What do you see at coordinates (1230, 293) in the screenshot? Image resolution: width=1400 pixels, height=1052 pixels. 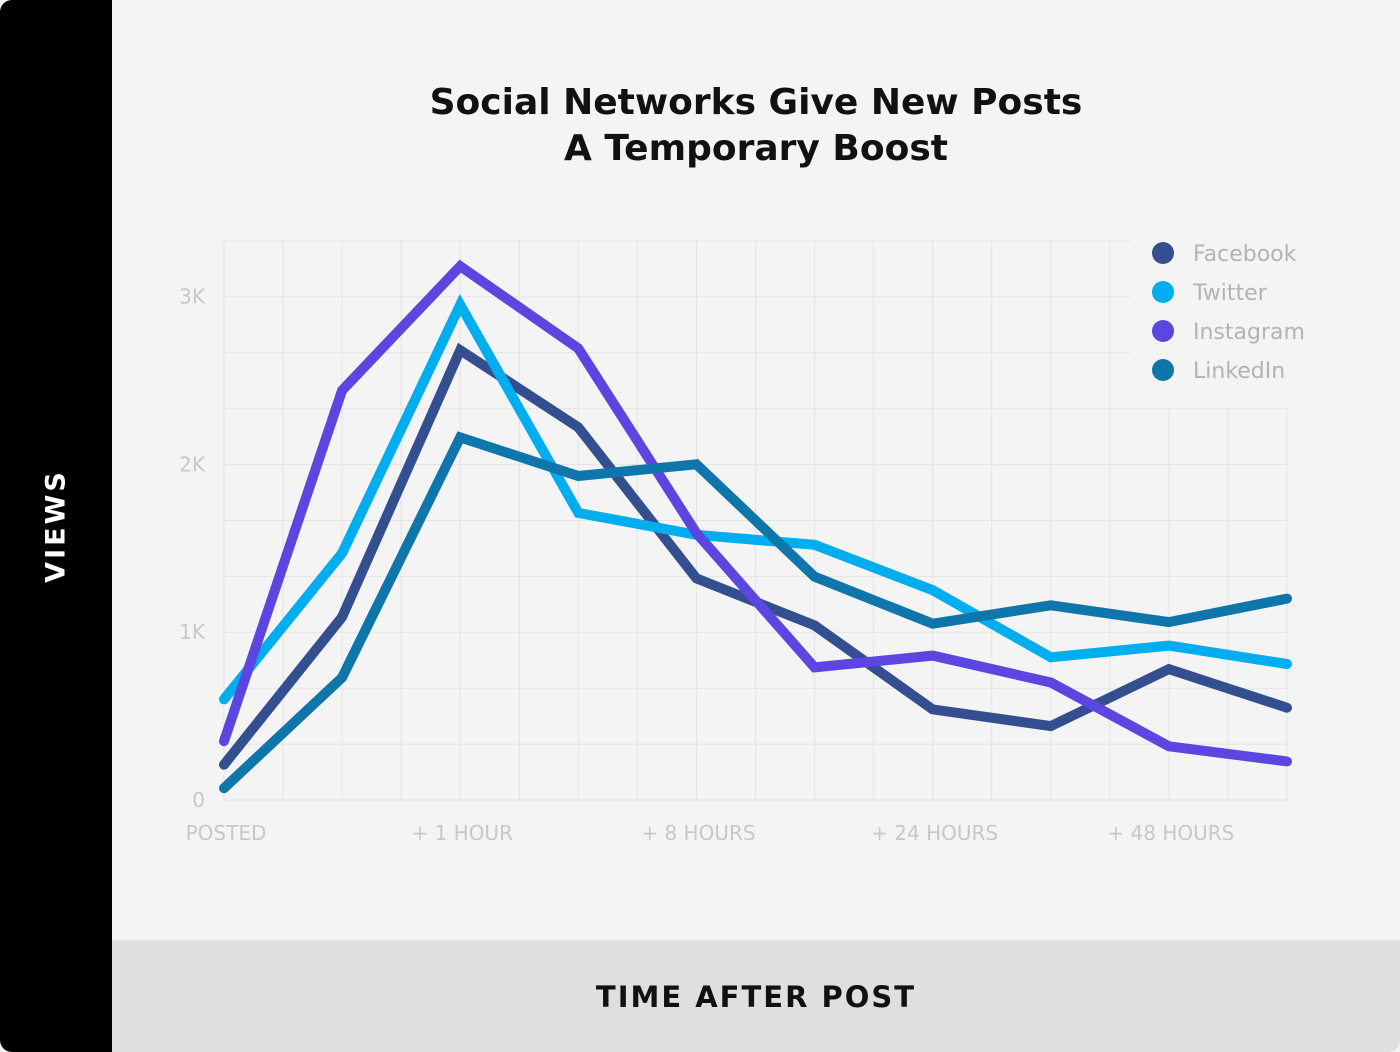 I see `legend-label-twitter: Twitter` at bounding box center [1230, 293].